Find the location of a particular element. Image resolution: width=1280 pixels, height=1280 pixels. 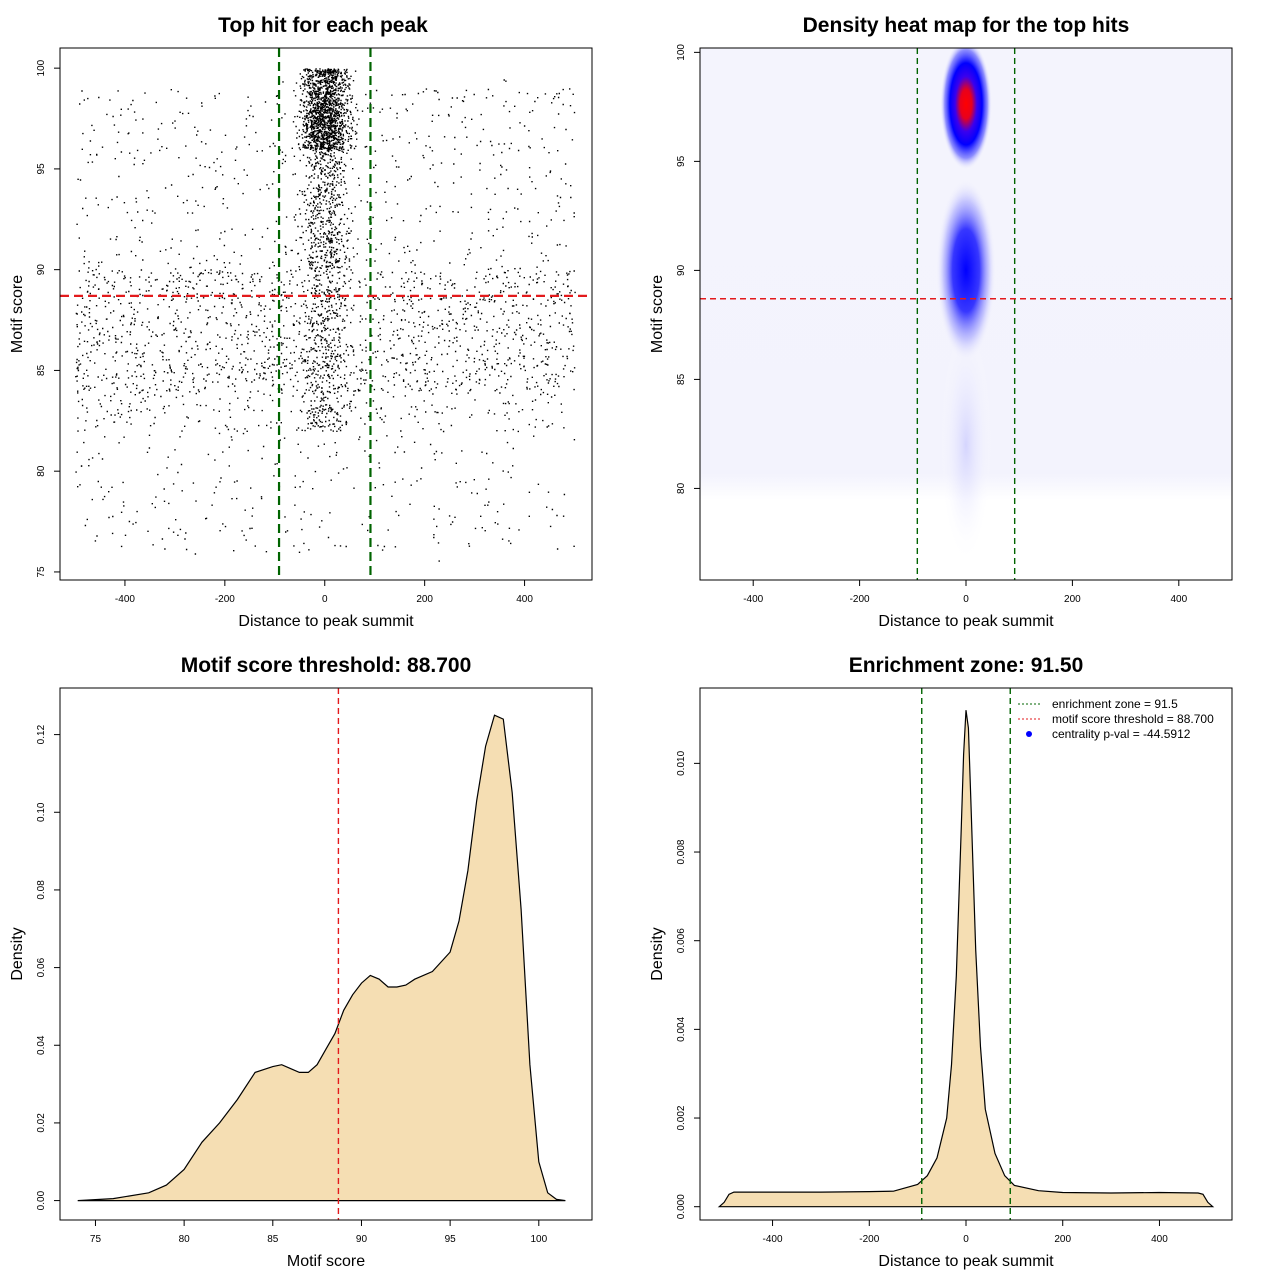

score-density-x-tick-label: 100 is located at coordinates (538, 1239).